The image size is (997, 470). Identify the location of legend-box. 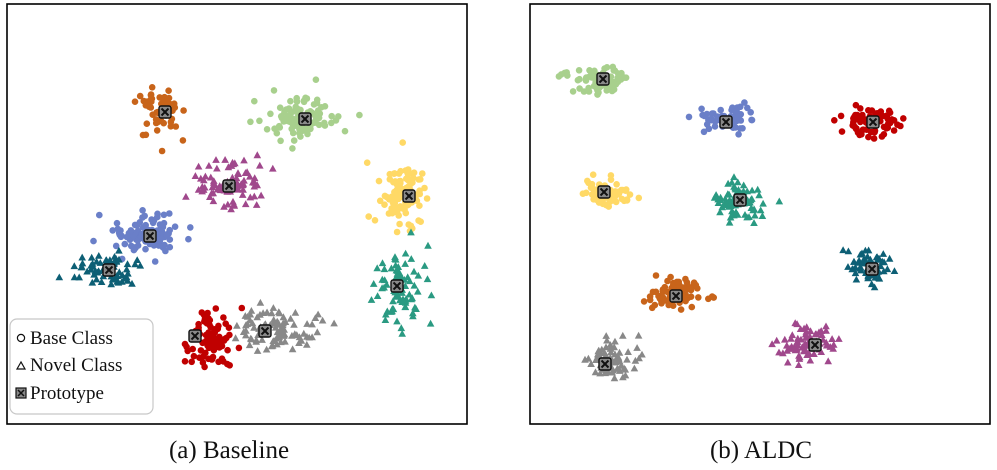
(81, 366).